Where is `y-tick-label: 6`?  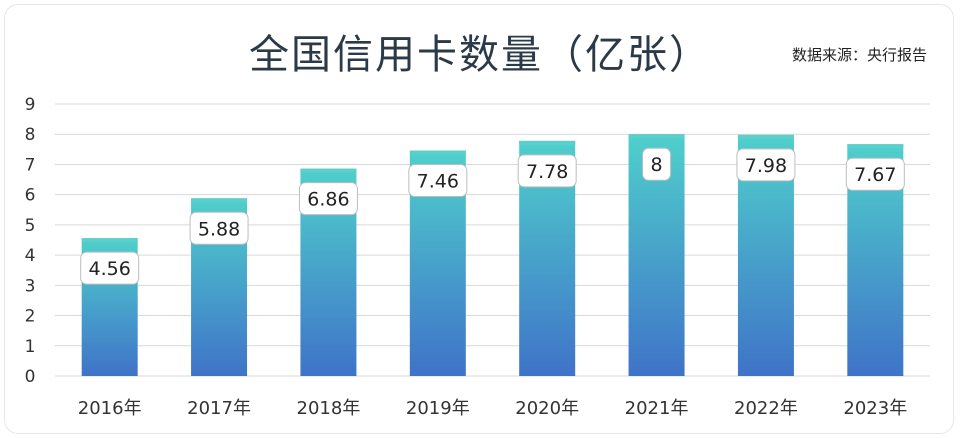
y-tick-label: 6 is located at coordinates (30, 196).